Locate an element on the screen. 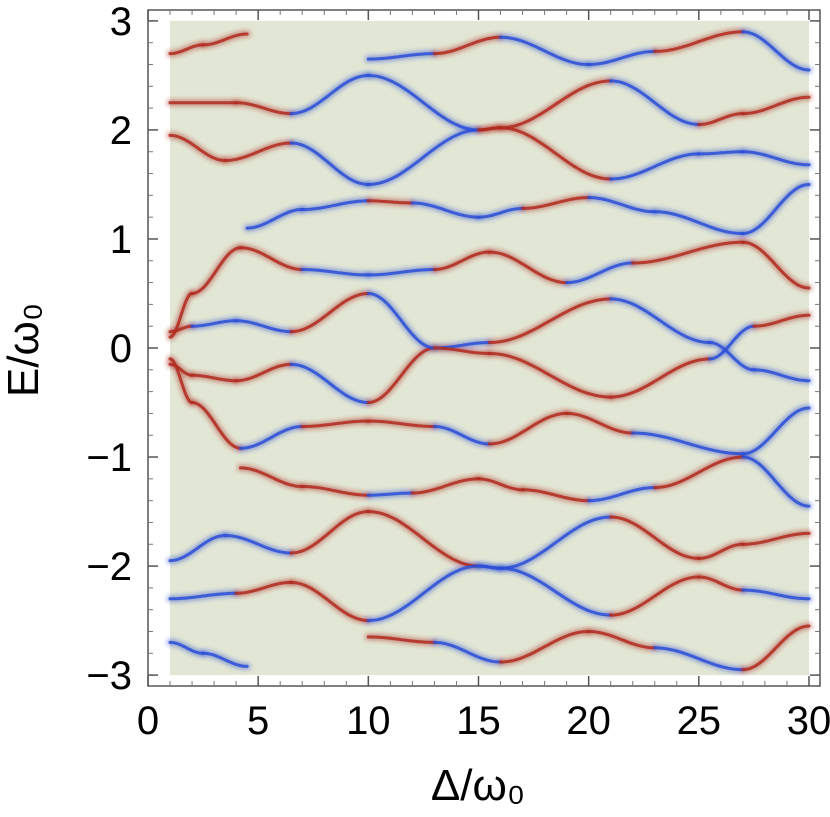 The width and height of the screenshot is (830, 817). x-tick-label-25: 25 is located at coordinates (699, 721).